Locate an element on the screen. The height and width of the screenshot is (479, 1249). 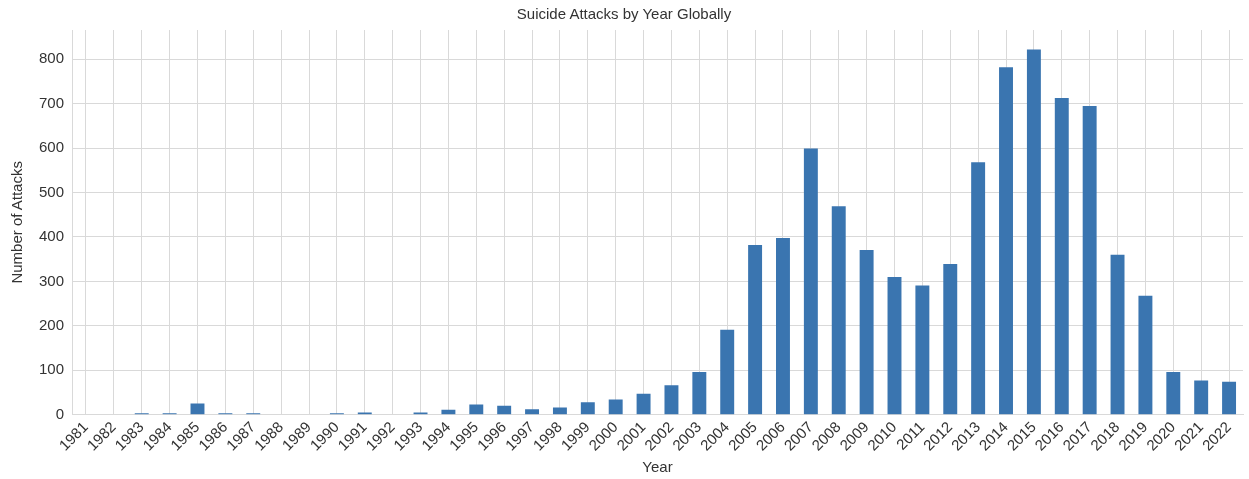
x-axis-title: Year is located at coordinates (657, 467).